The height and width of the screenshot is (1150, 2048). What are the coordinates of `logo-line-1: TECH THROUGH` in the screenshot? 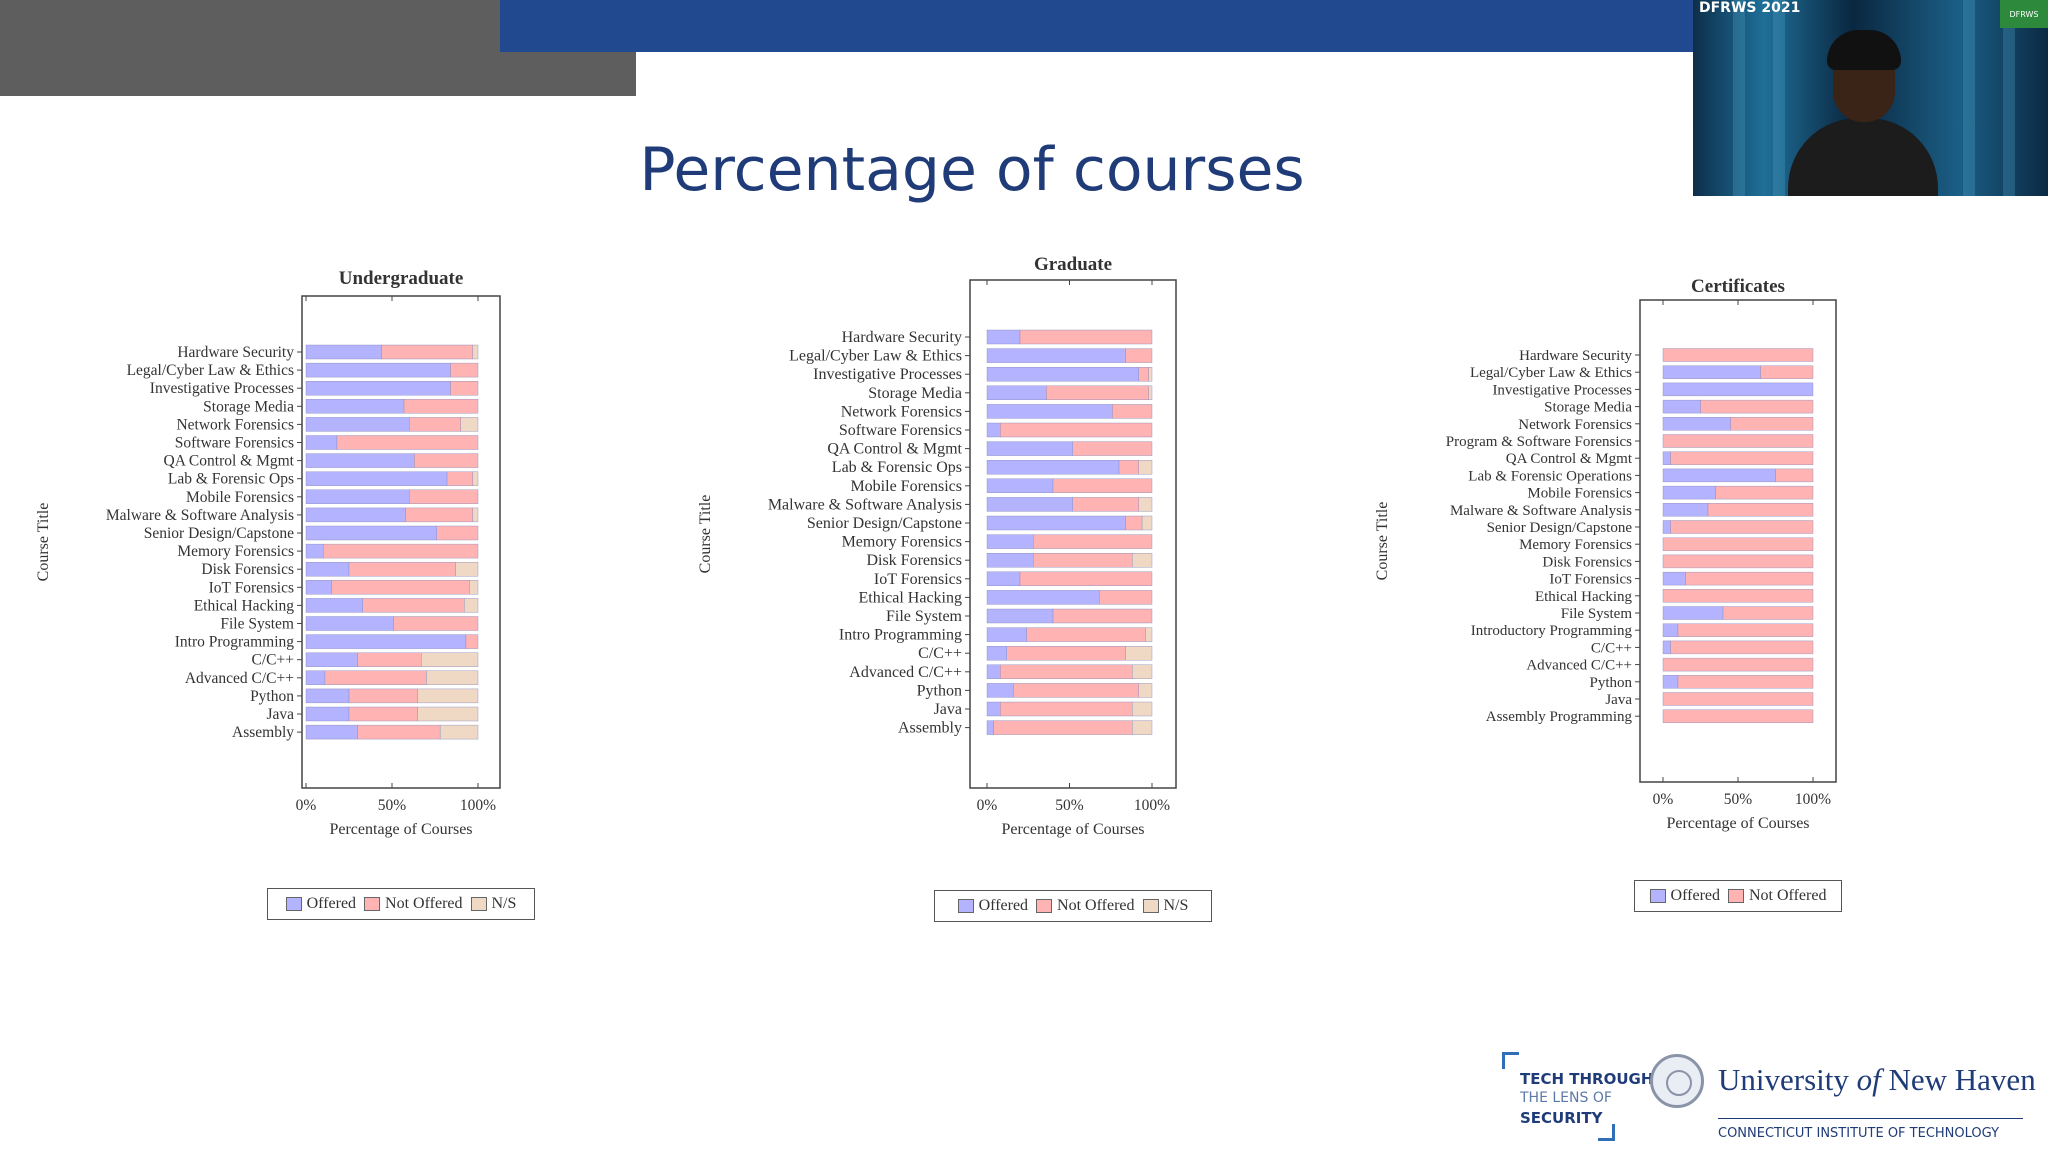 It's located at (1587, 1079).